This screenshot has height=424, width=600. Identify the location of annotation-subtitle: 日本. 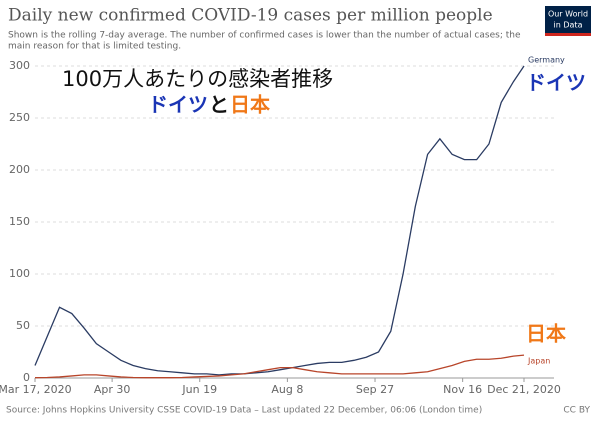
(250, 105).